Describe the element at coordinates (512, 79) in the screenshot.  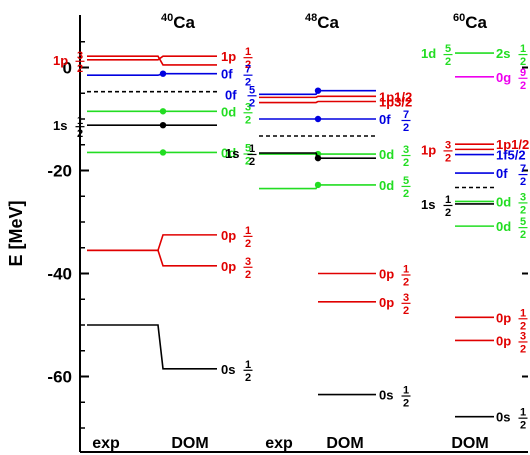
I see `right-level-label: 0g 92` at that location.